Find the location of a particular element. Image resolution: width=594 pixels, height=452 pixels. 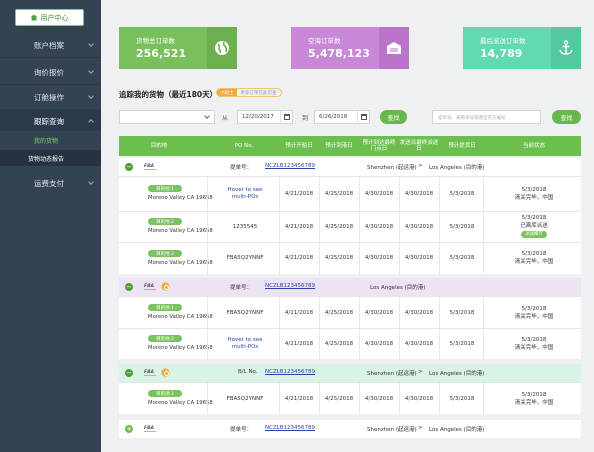

nav-booking: 订舱操作 is located at coordinates (50, 97).